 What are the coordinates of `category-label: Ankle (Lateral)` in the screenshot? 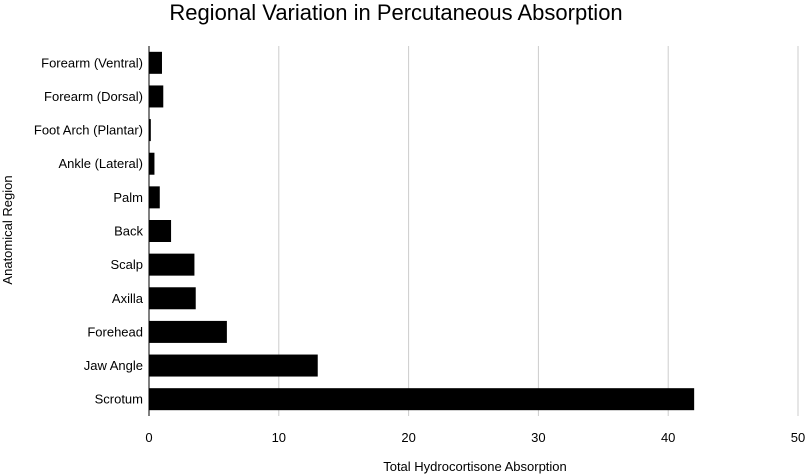 It's located at (100, 163).